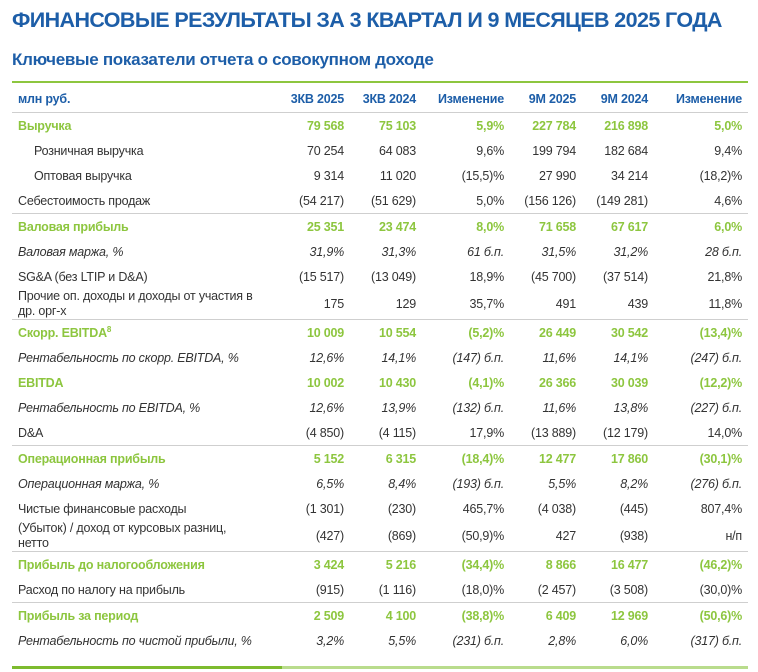  Describe the element at coordinates (633, 536) in the screenshot. I see `value: (938)` at that location.